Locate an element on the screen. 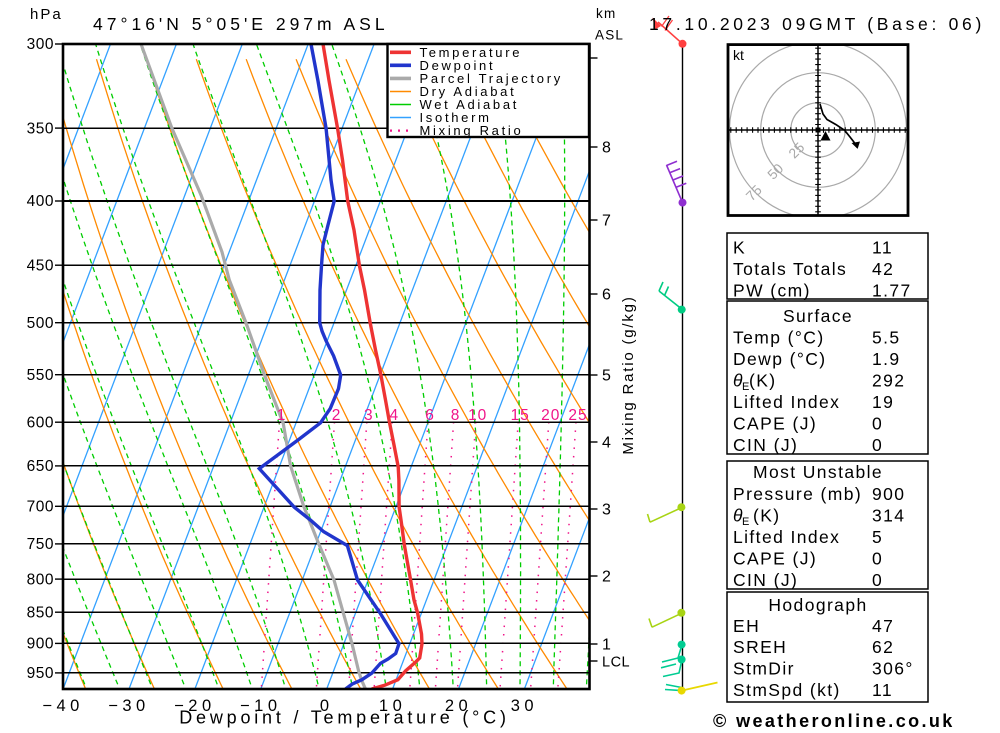 The image size is (1000, 733). svg-text: 1.77 is located at coordinates (892, 291).